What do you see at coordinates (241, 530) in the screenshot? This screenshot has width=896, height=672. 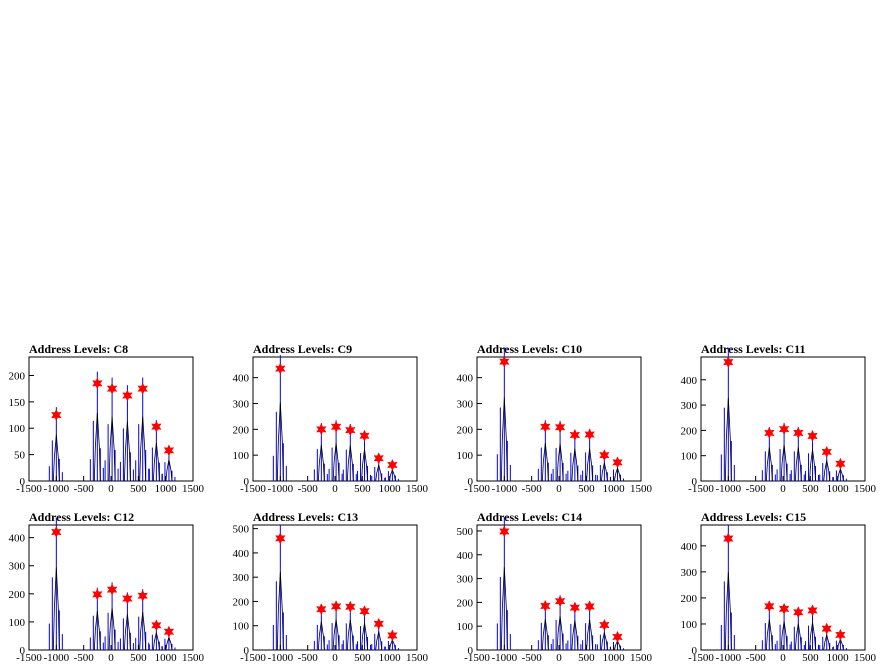 I see `y-tick-label: 500` at bounding box center [241, 530].